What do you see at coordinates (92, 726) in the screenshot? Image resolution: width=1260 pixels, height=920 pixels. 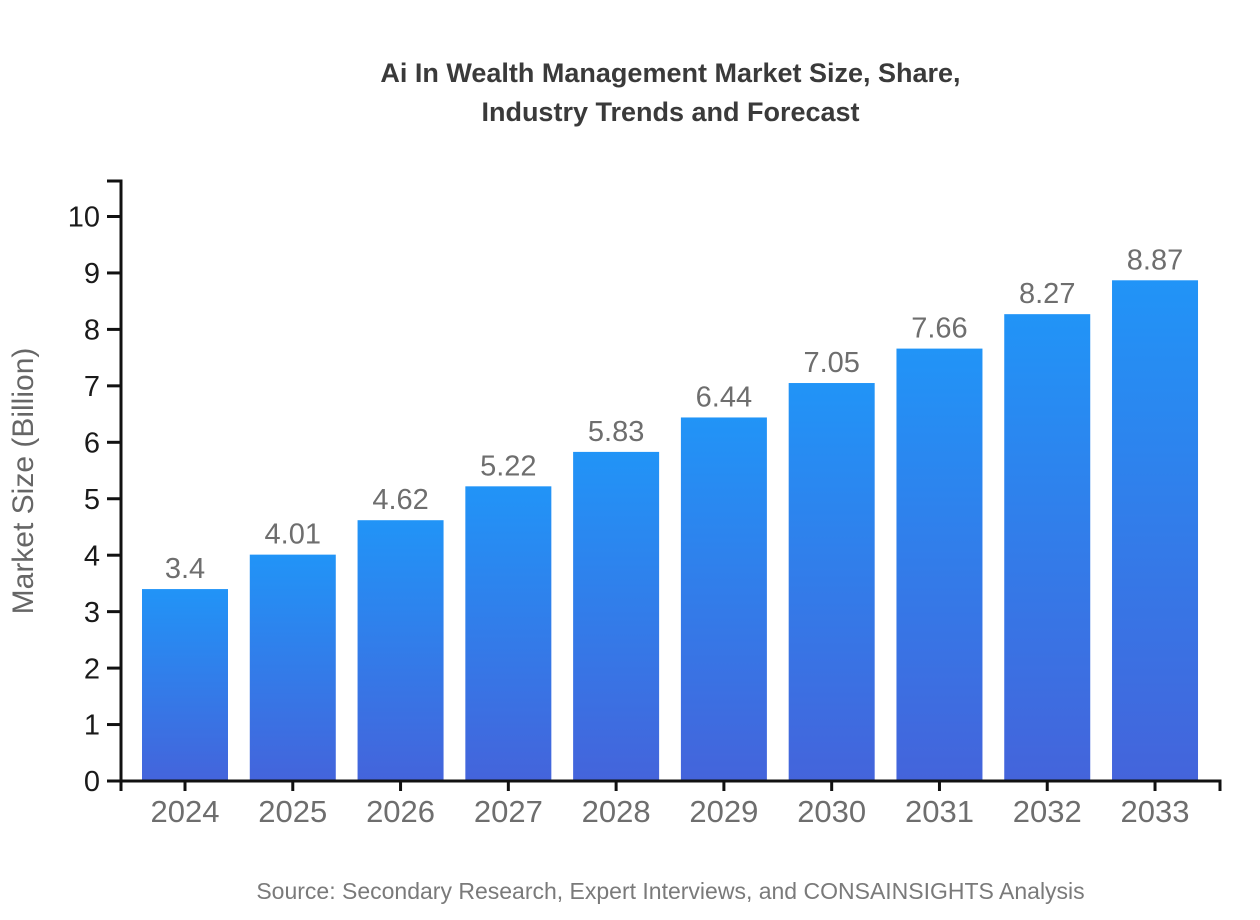 I see `y-tick-label: 1` at bounding box center [92, 726].